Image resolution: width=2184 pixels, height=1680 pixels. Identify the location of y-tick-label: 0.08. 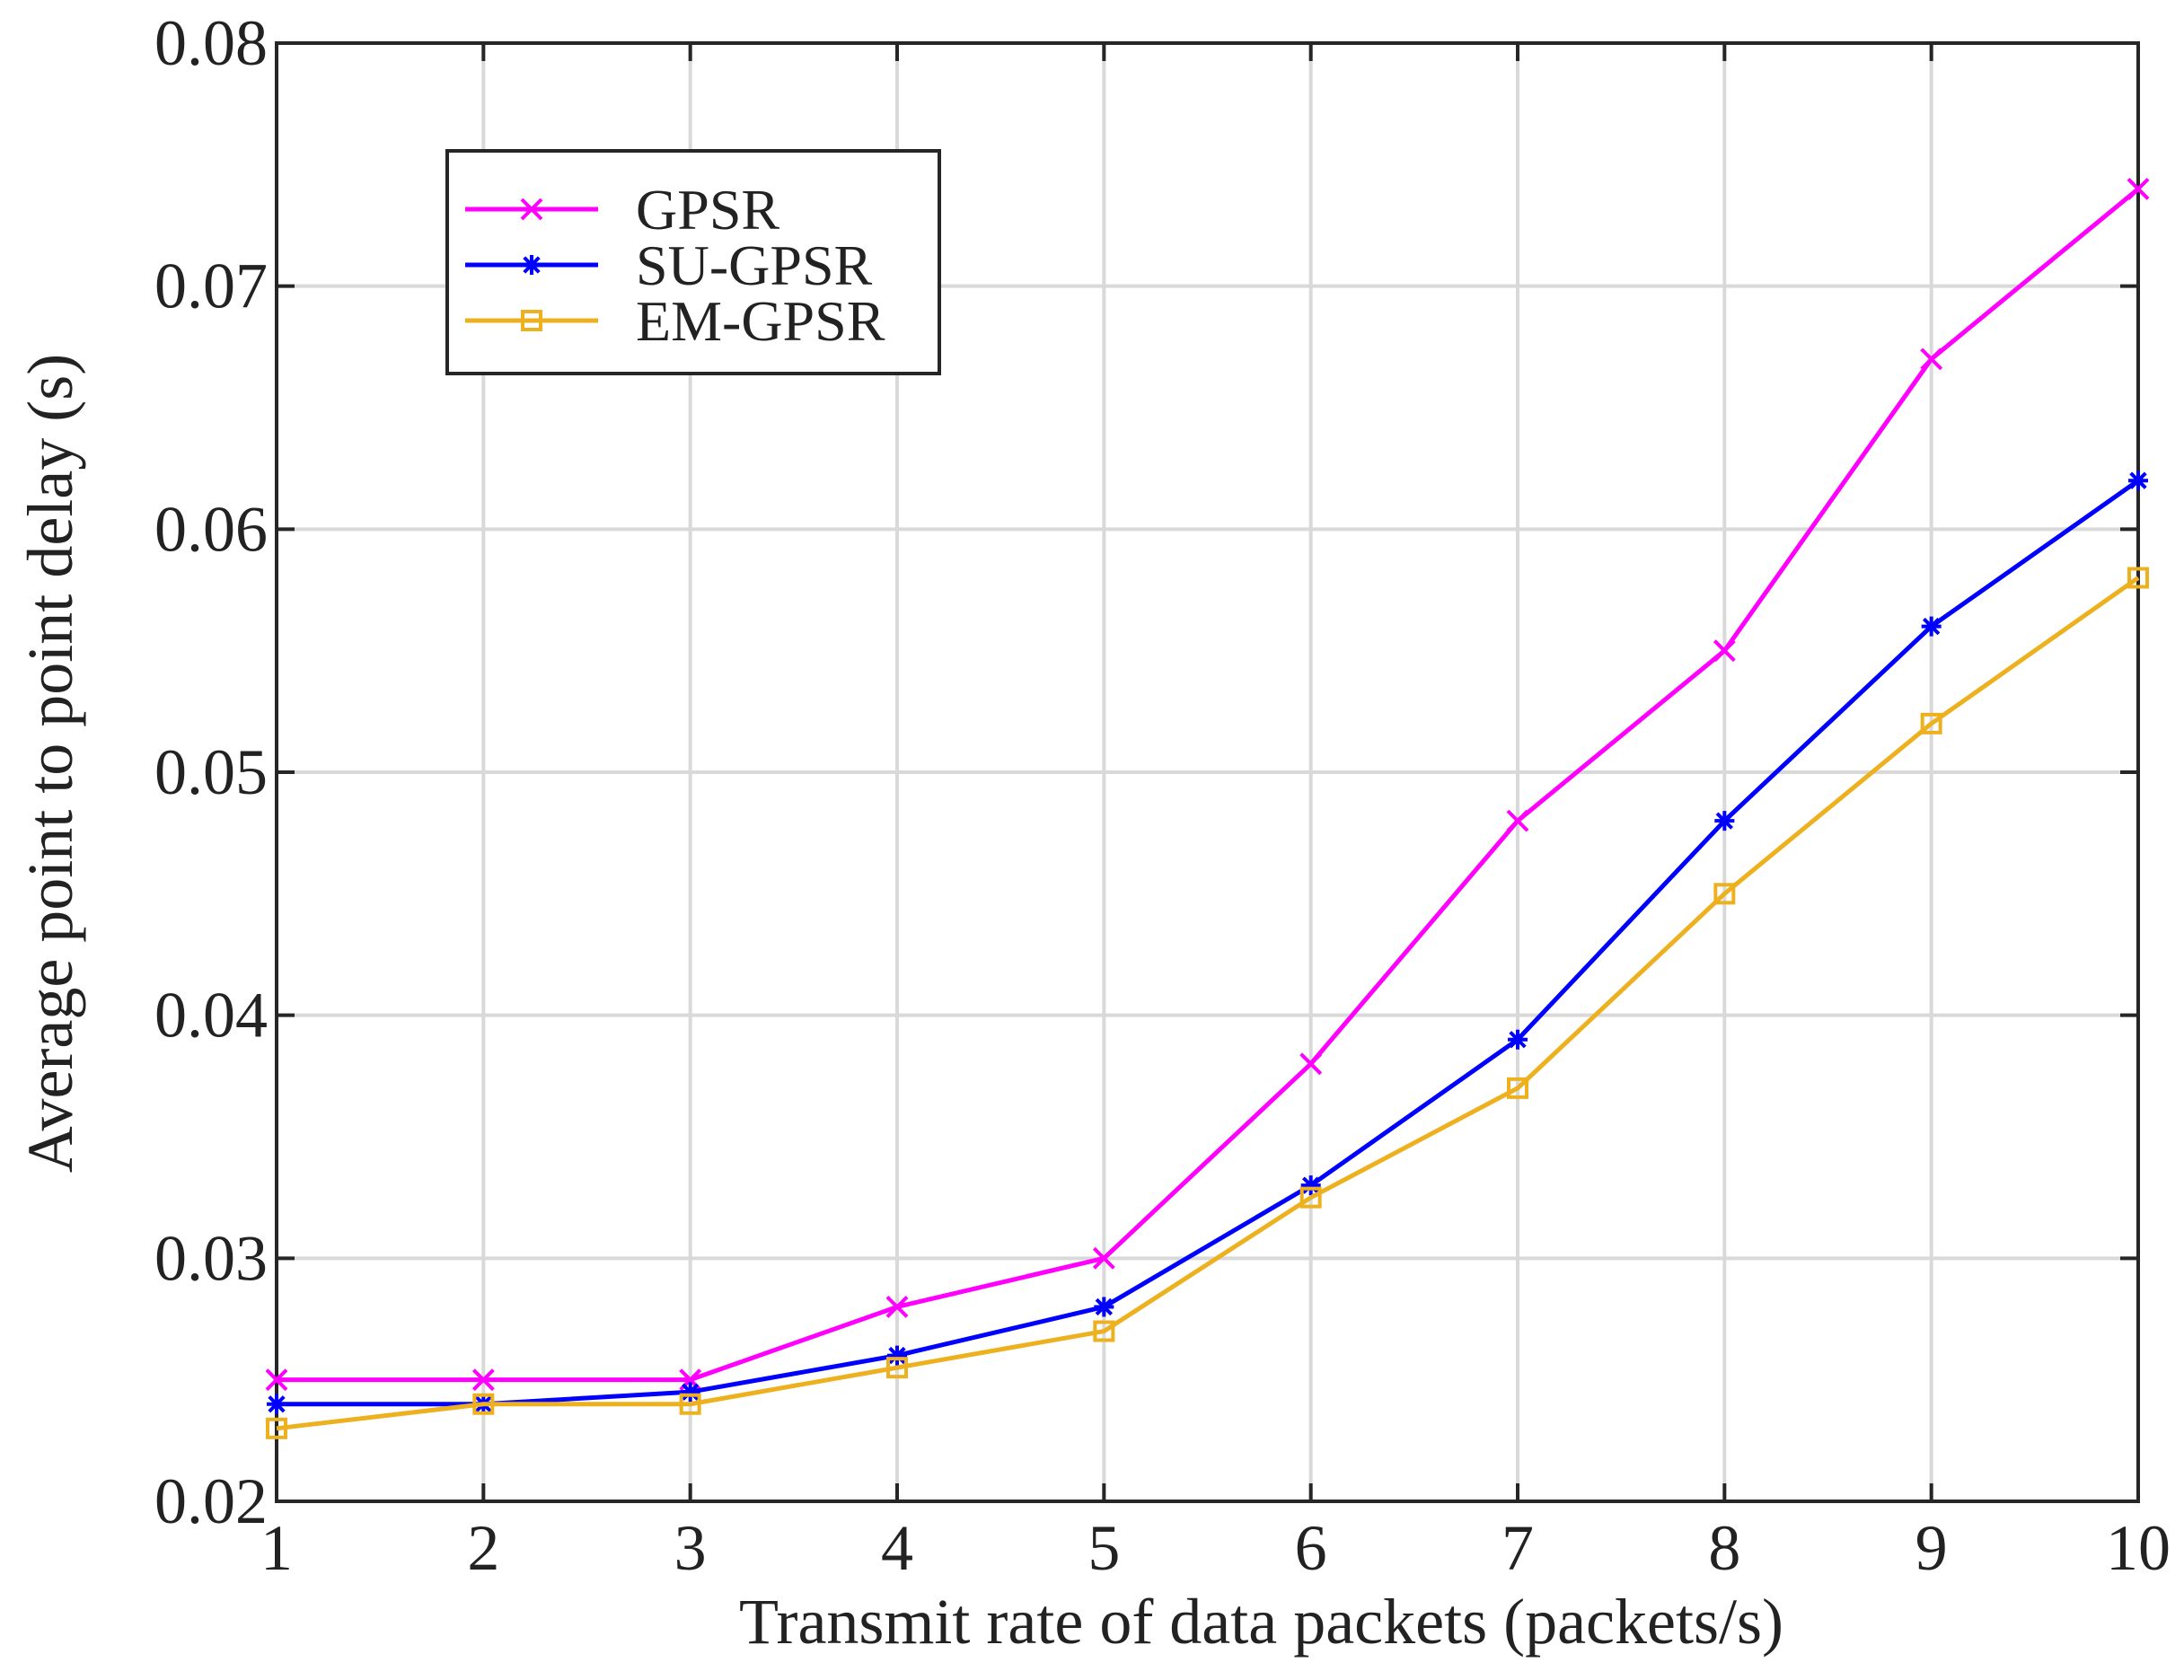
(211, 43).